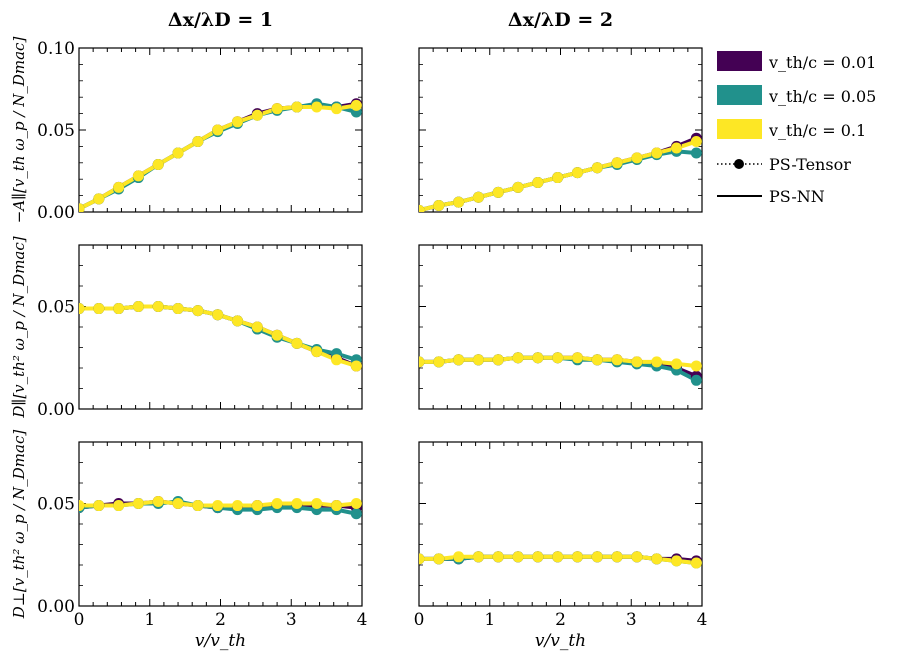 This screenshot has width=897, height=664. I want to click on y-axis-label: D∥[v_th² ω_p / N_Dmac], so click(19, 327).